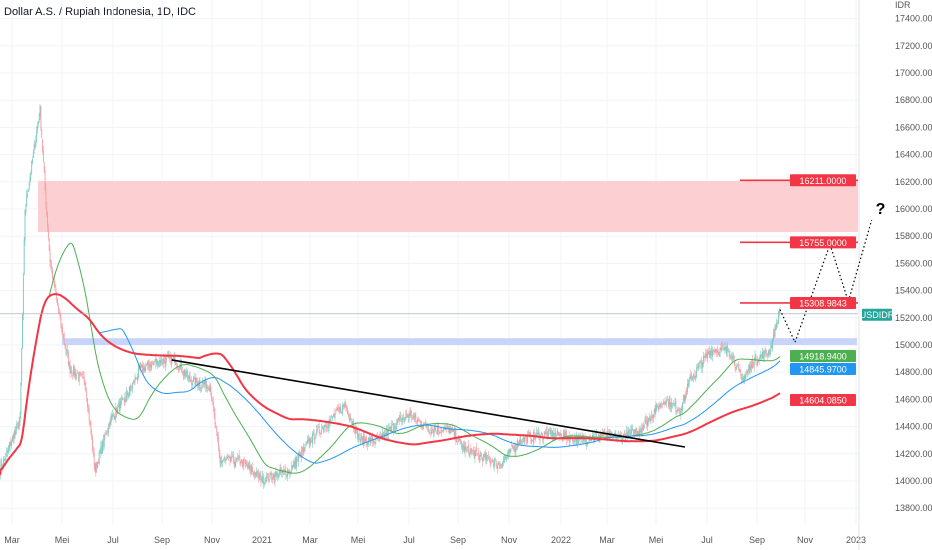 The width and height of the screenshot is (932, 550). I want to click on y-tick-label: 14000.0000, so click(913, 481).